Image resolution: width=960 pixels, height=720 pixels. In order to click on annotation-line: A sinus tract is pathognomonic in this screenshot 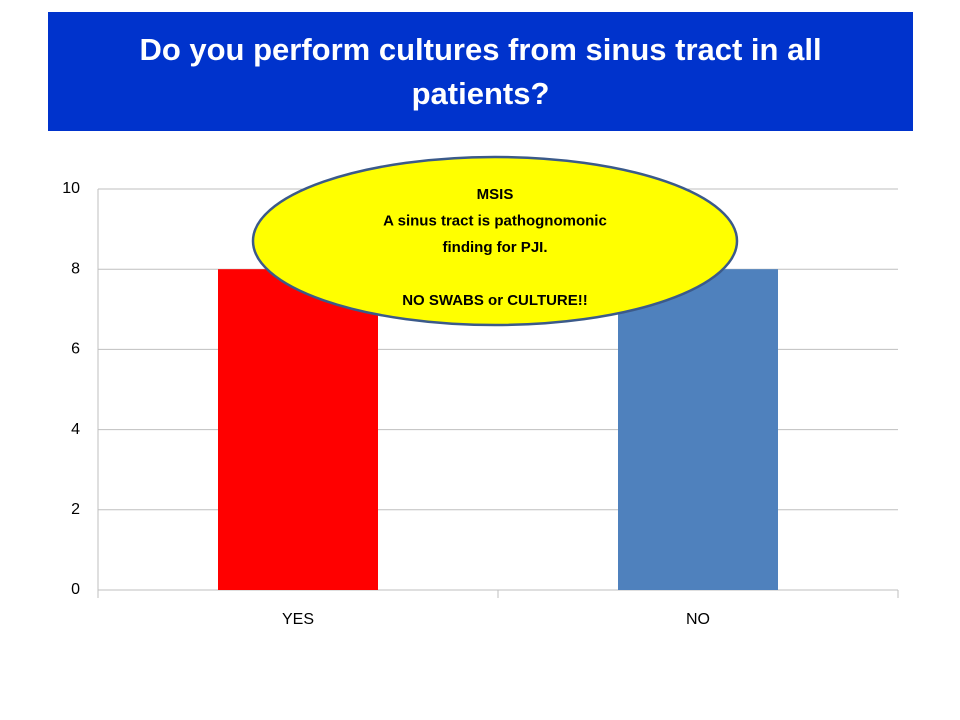, I will do `click(495, 220)`.